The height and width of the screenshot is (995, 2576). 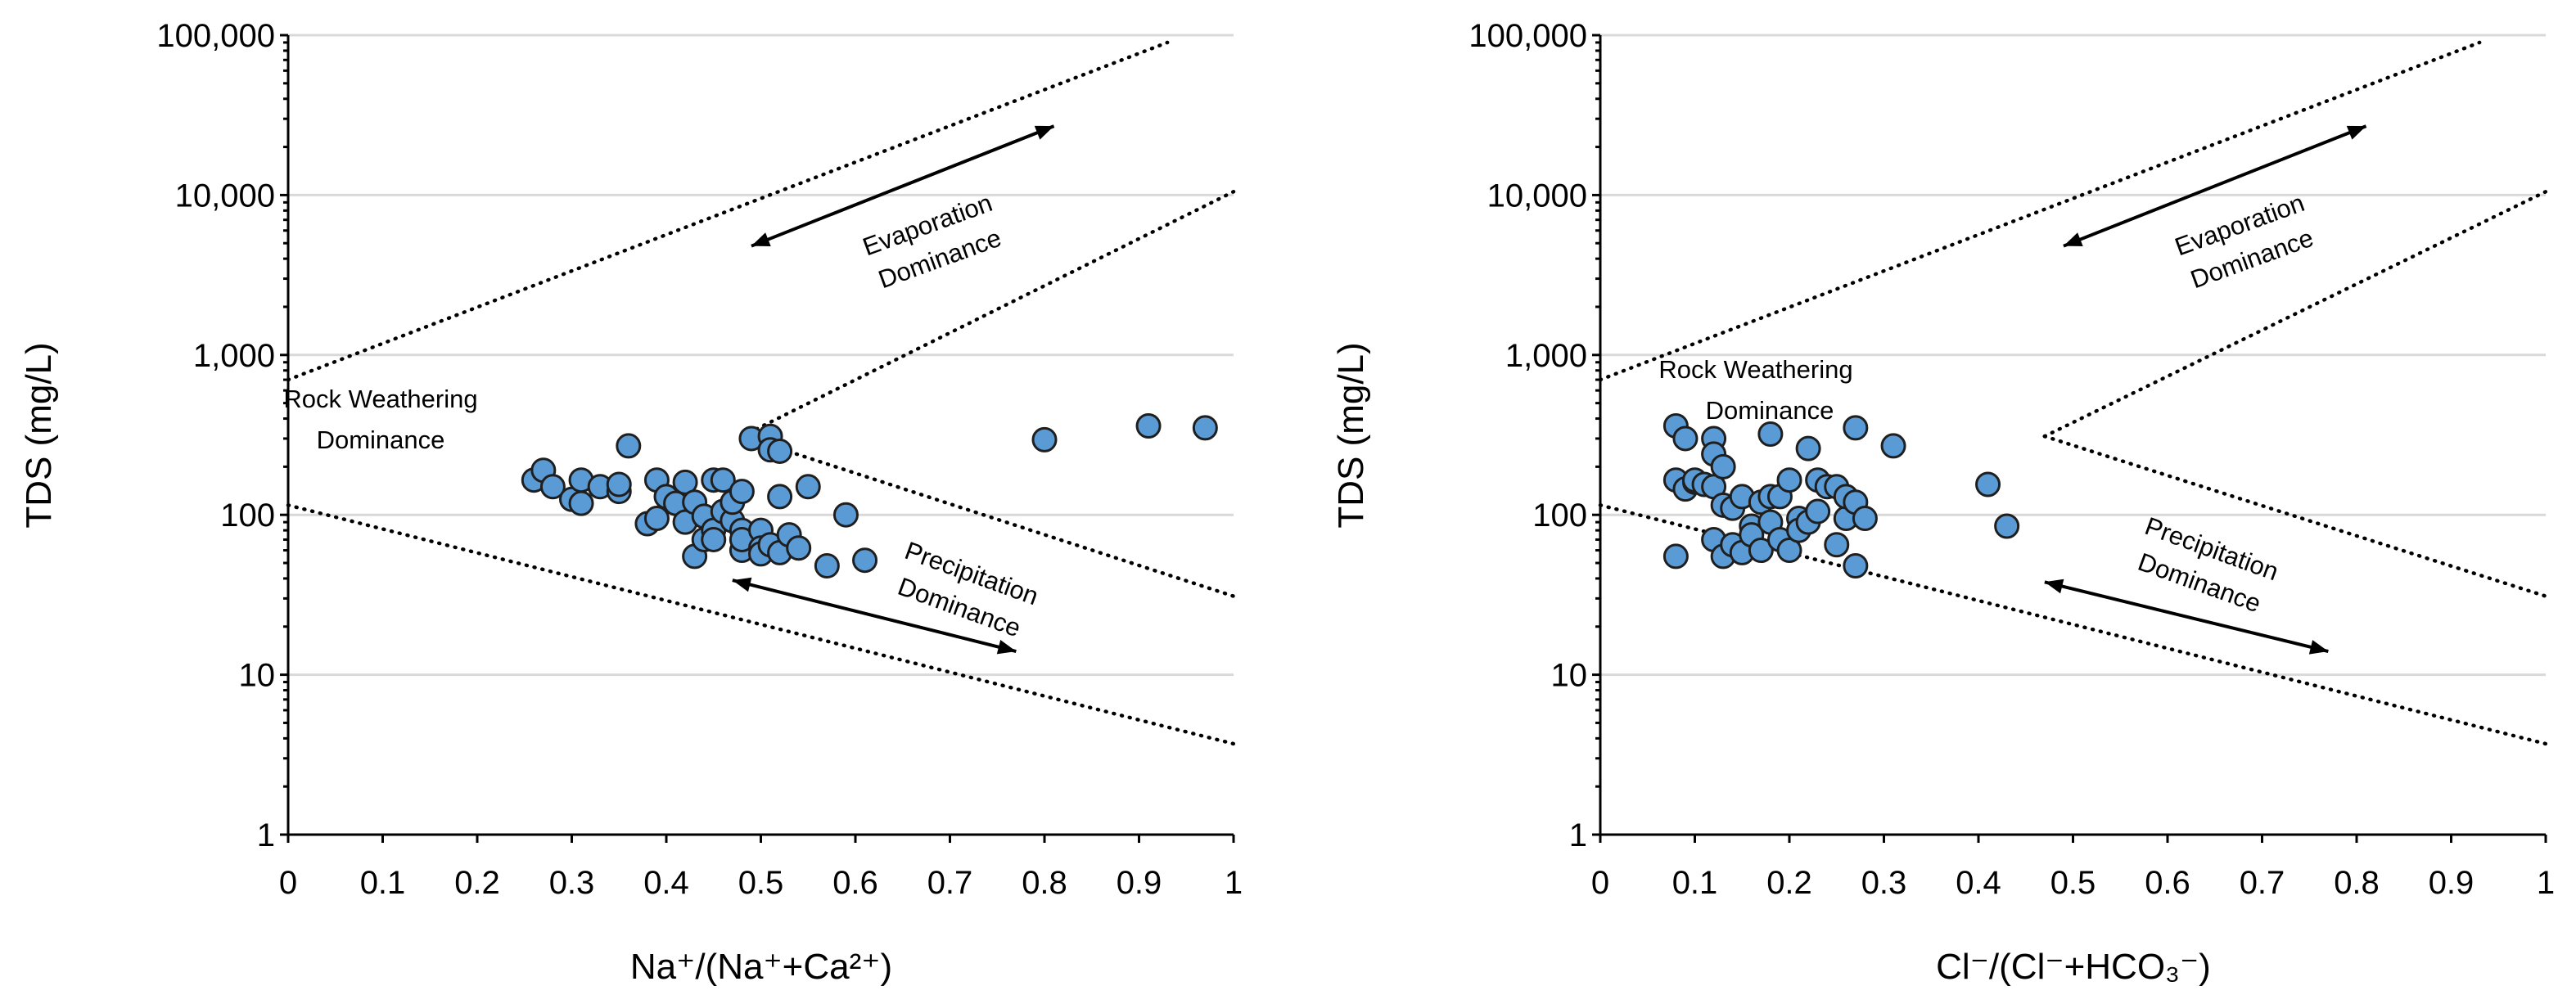 I want to click on x-axis-label: Na⁺/(Na⁺+Ca²⁺), so click(x=761, y=967).